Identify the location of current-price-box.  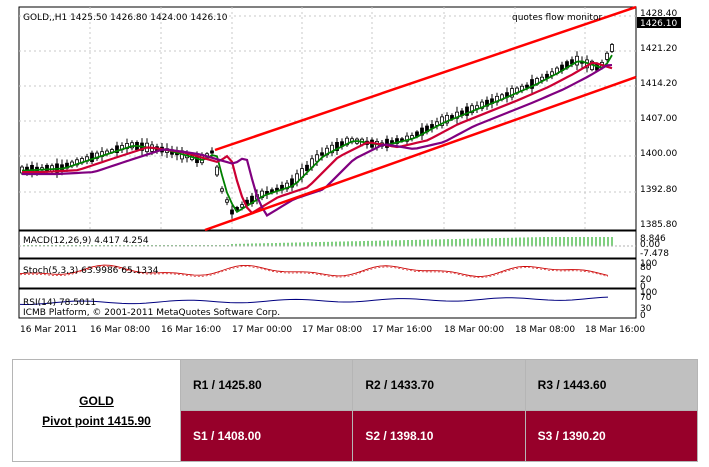
(659, 22).